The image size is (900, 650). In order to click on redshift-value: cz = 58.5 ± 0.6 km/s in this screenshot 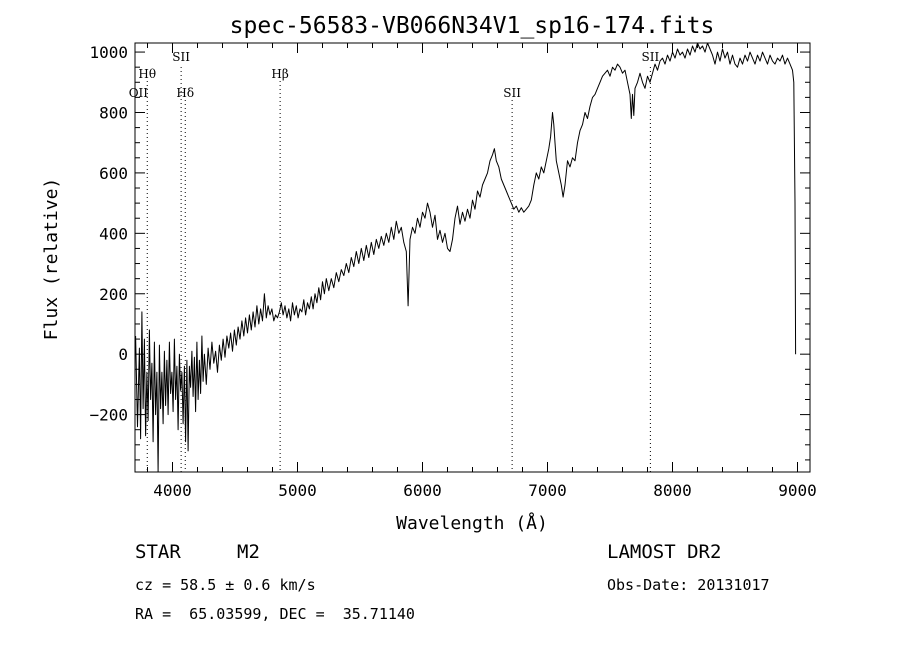, I will do `click(225, 585)`.